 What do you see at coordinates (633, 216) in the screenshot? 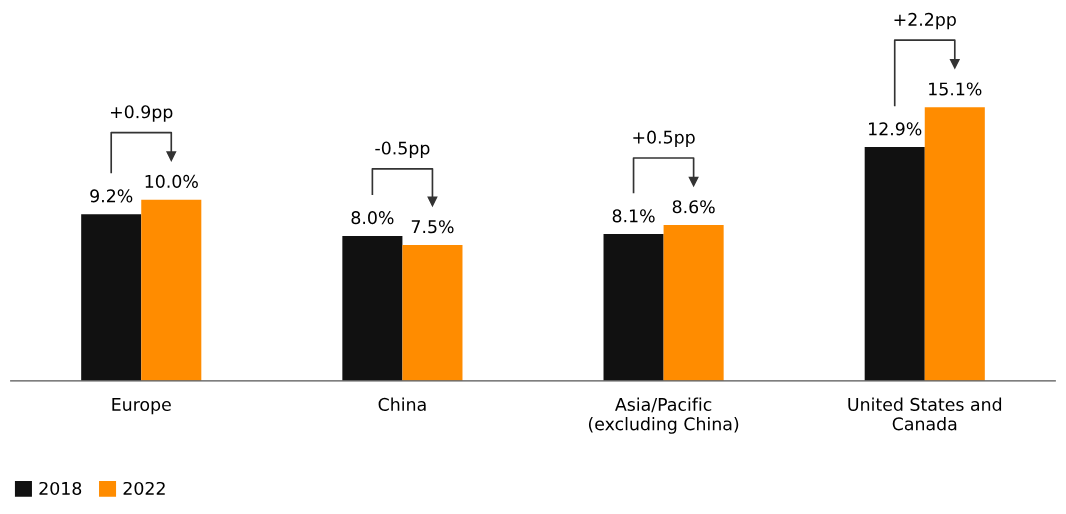
I see `data-label: 8.1%` at bounding box center [633, 216].